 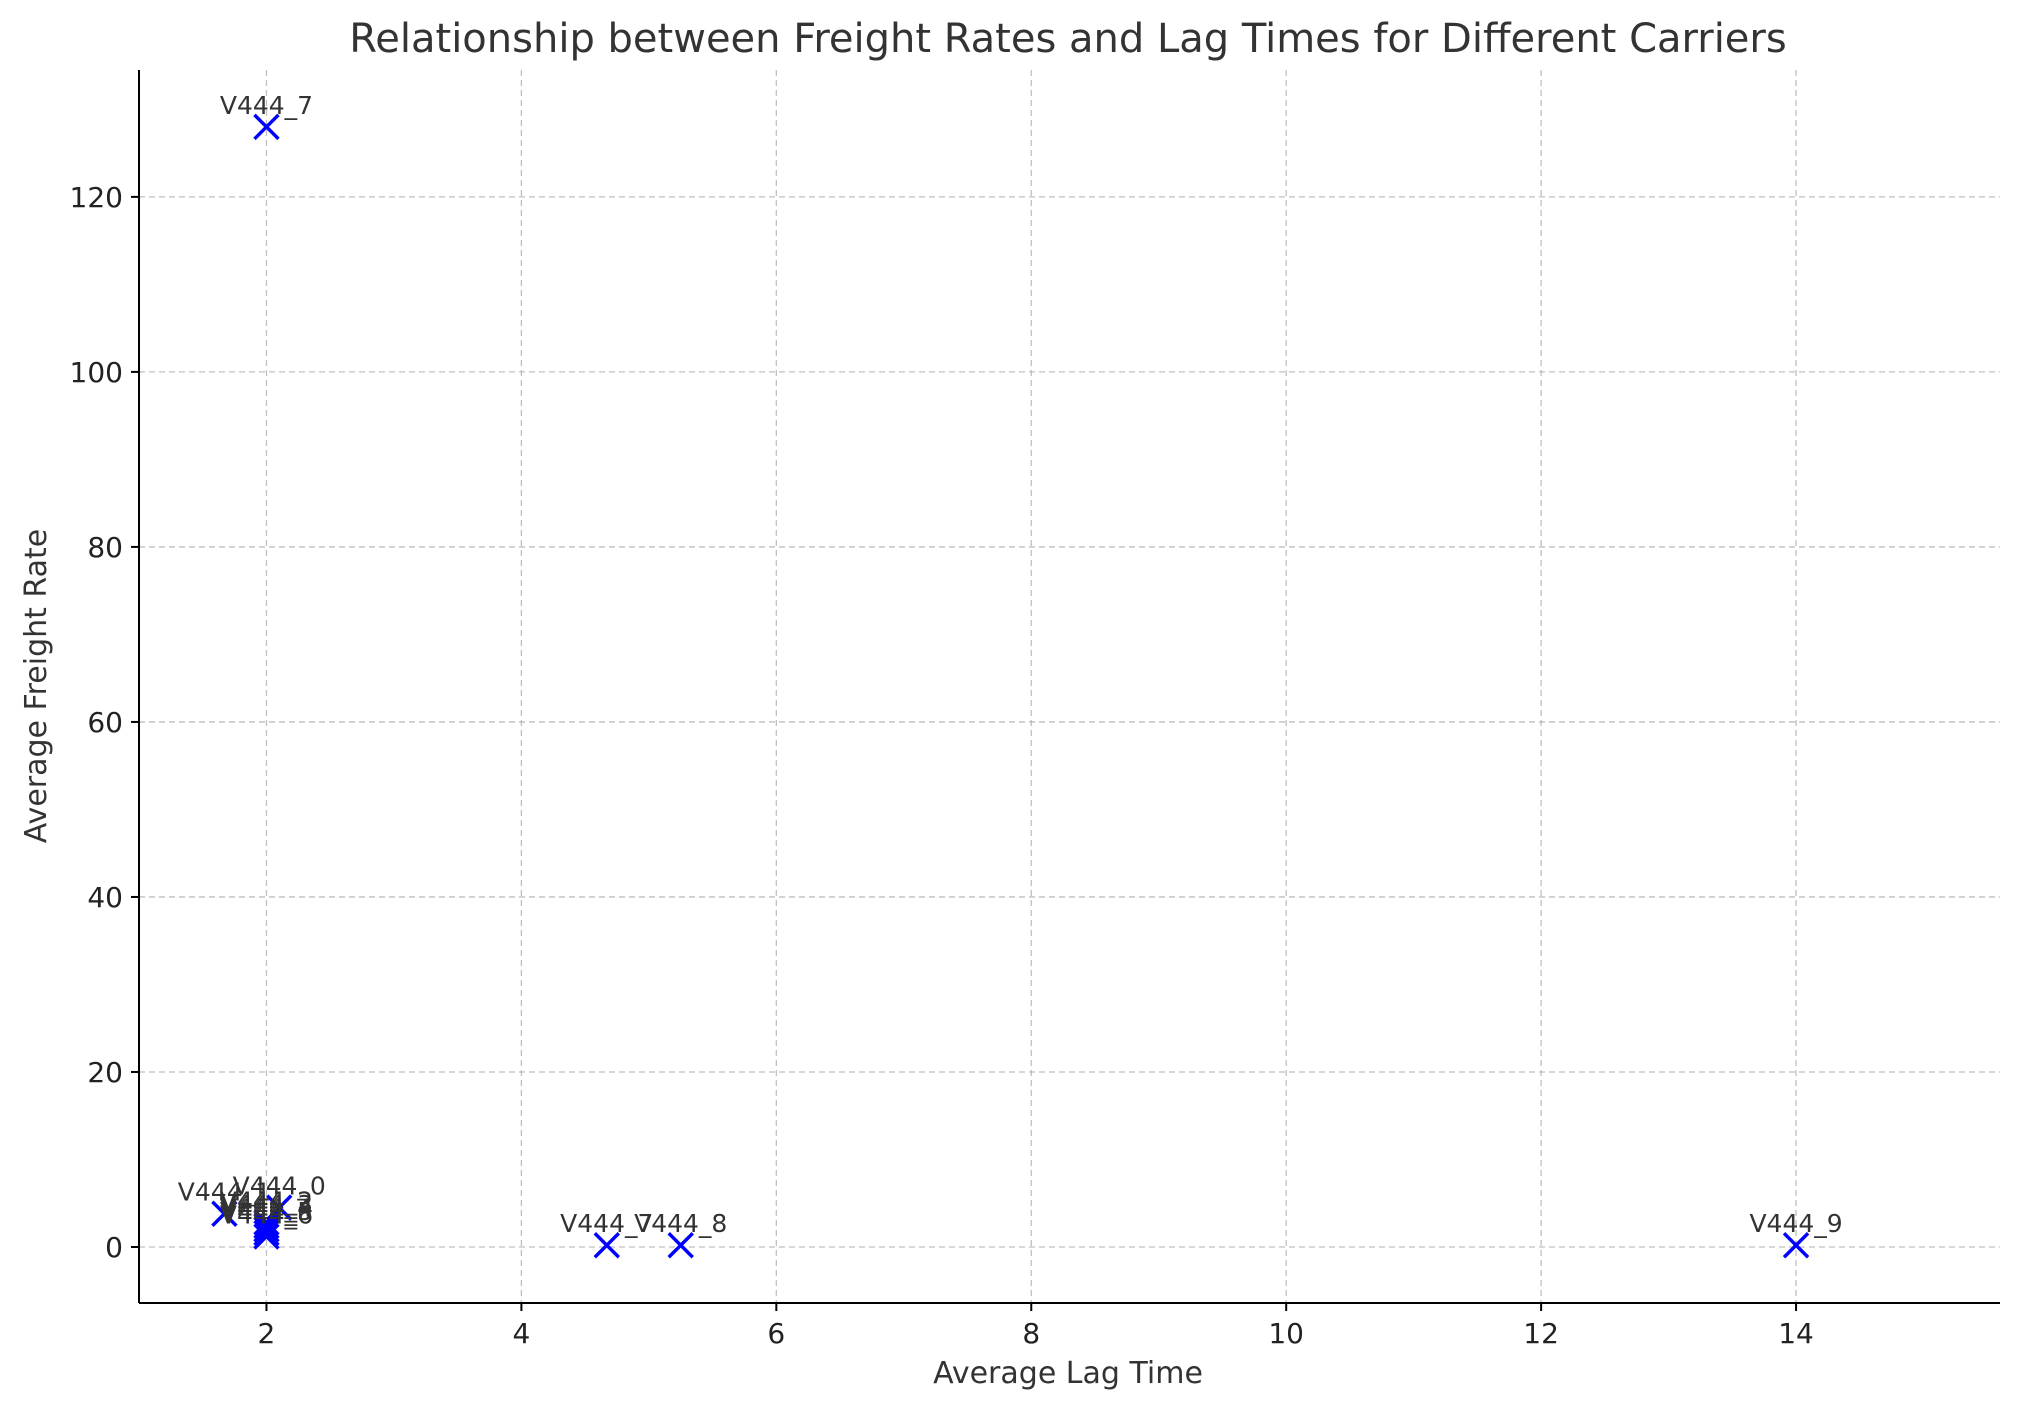 I want to click on data-point-v444-5-marker, so click(x=266, y=1233).